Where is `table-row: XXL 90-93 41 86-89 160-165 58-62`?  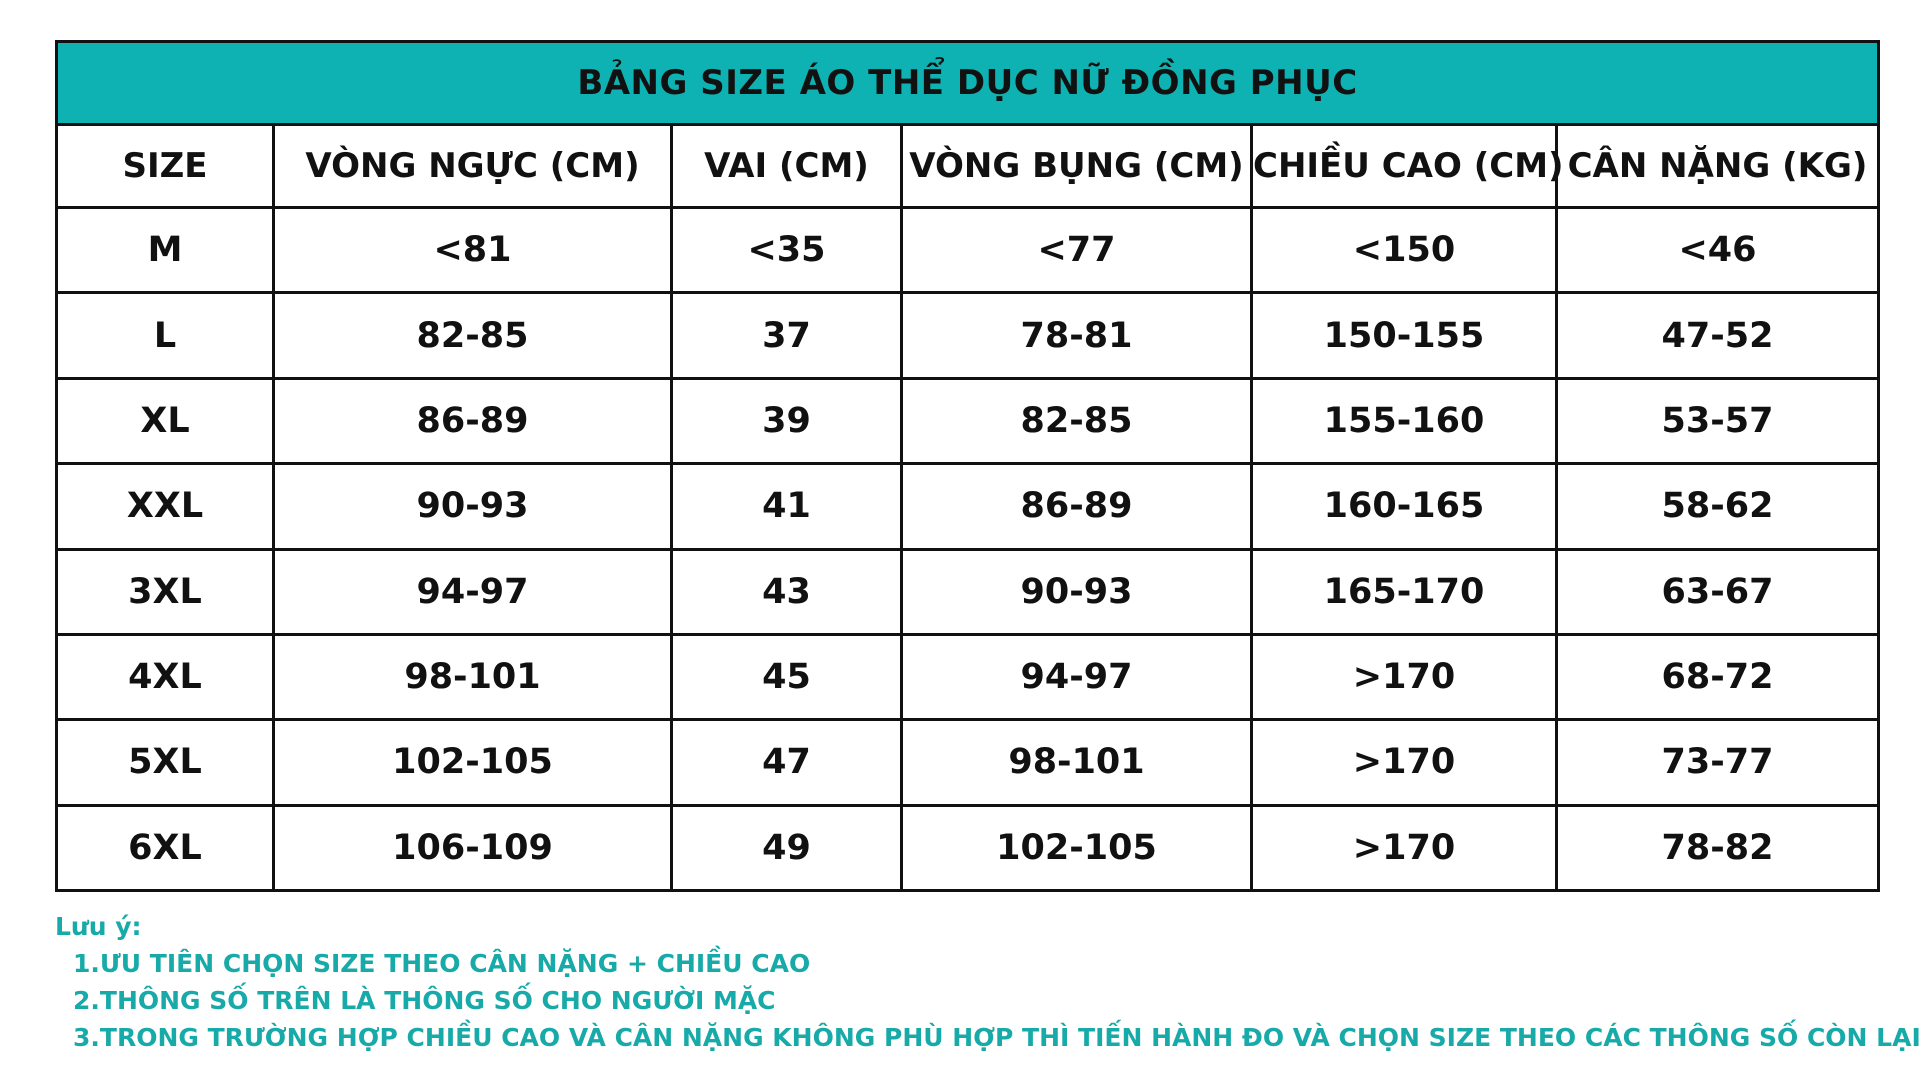 table-row: XXL 90-93 41 86-89 160-165 58-62 is located at coordinates (968, 506).